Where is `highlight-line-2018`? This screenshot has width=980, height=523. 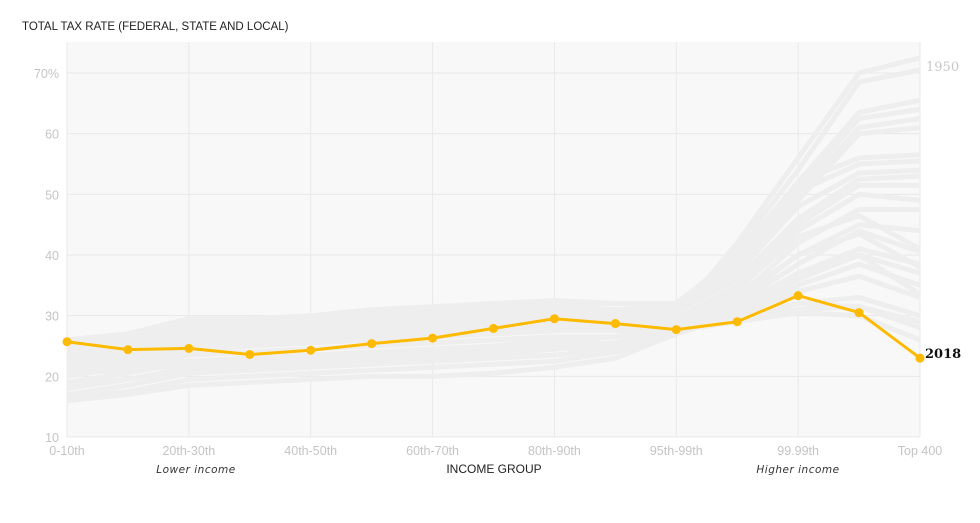 highlight-line-2018 is located at coordinates (493, 327).